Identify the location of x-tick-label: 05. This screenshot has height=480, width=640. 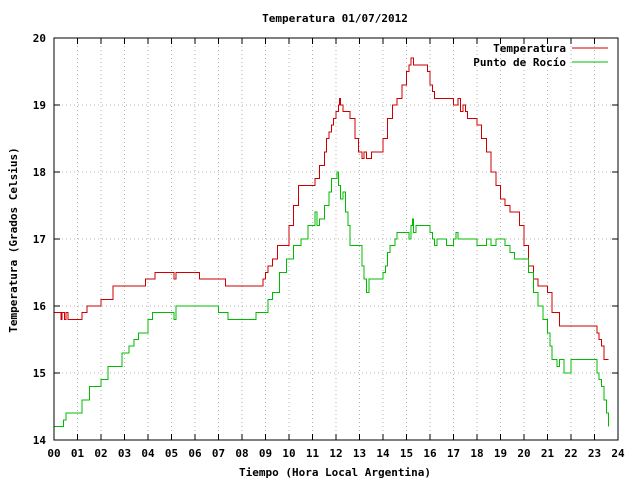
(171, 453).